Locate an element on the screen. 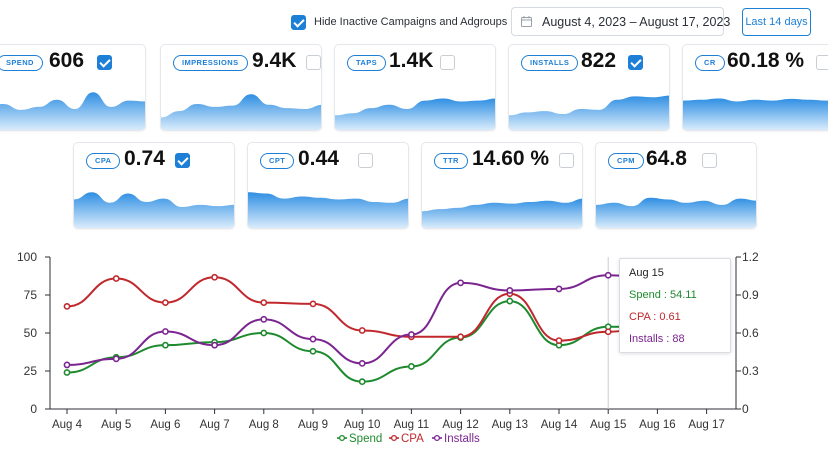 Image resolution: width=828 pixels, height=470 pixels. metric-label-cpt: CPT is located at coordinates (277, 161).